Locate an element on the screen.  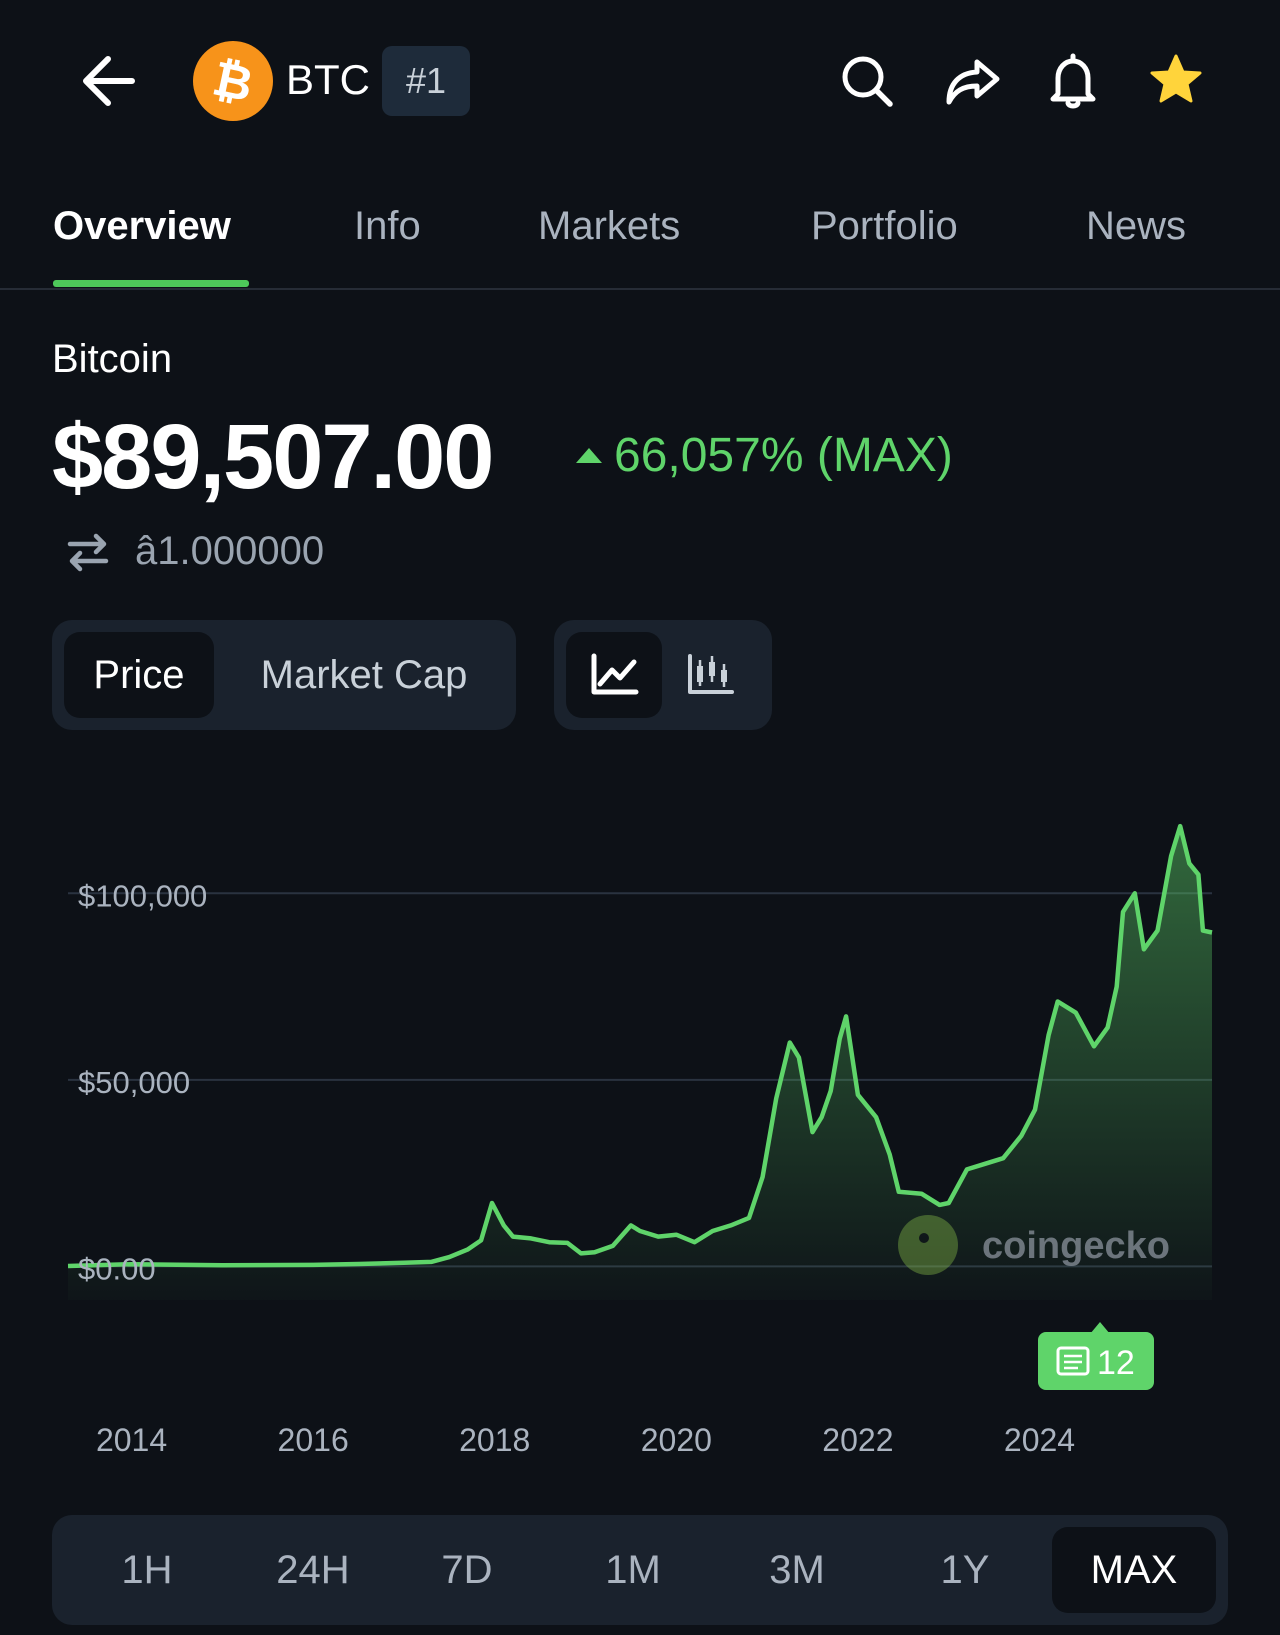
star-icon is located at coordinates (1176, 81).